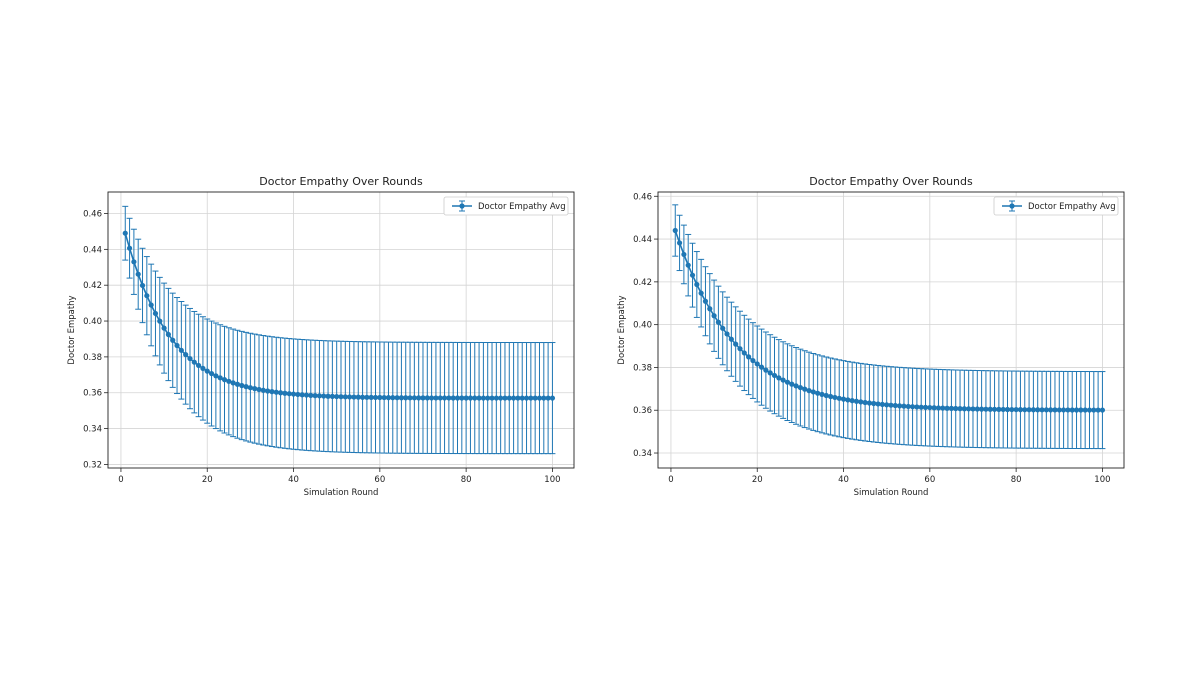  I want to click on x-tick-label: 40, so click(293, 480).